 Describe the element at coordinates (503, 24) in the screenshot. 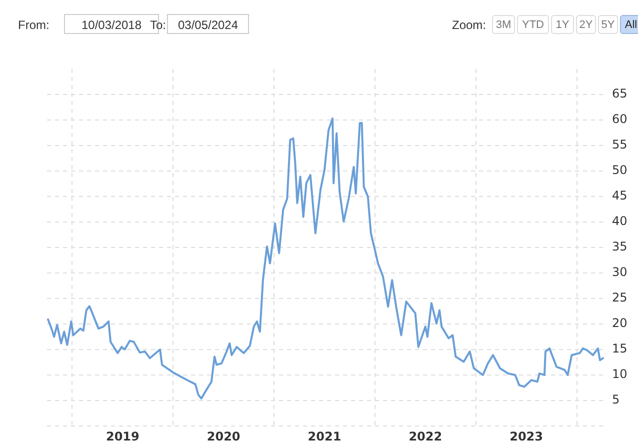

I see `text: 3M` at that location.